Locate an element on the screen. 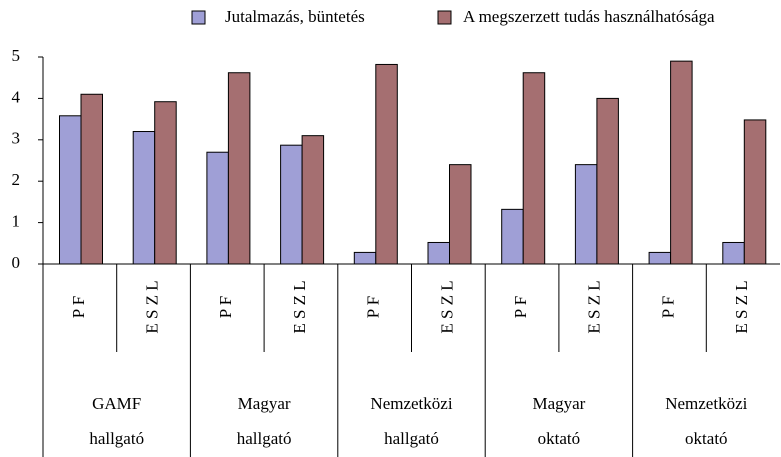 Image resolution: width=781 pixels, height=457 pixels. y-tick-label: 1 is located at coordinates (16, 221).